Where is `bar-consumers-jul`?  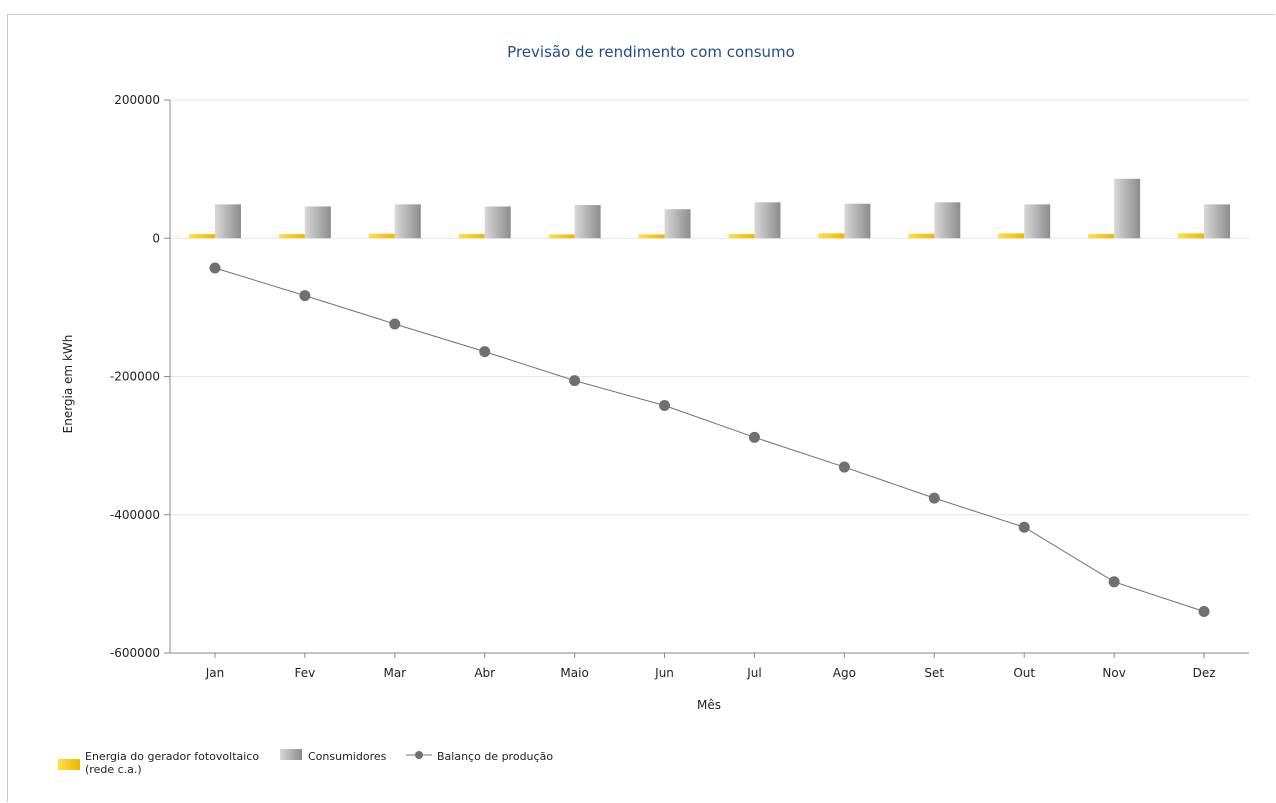
bar-consumers-jul is located at coordinates (767, 220).